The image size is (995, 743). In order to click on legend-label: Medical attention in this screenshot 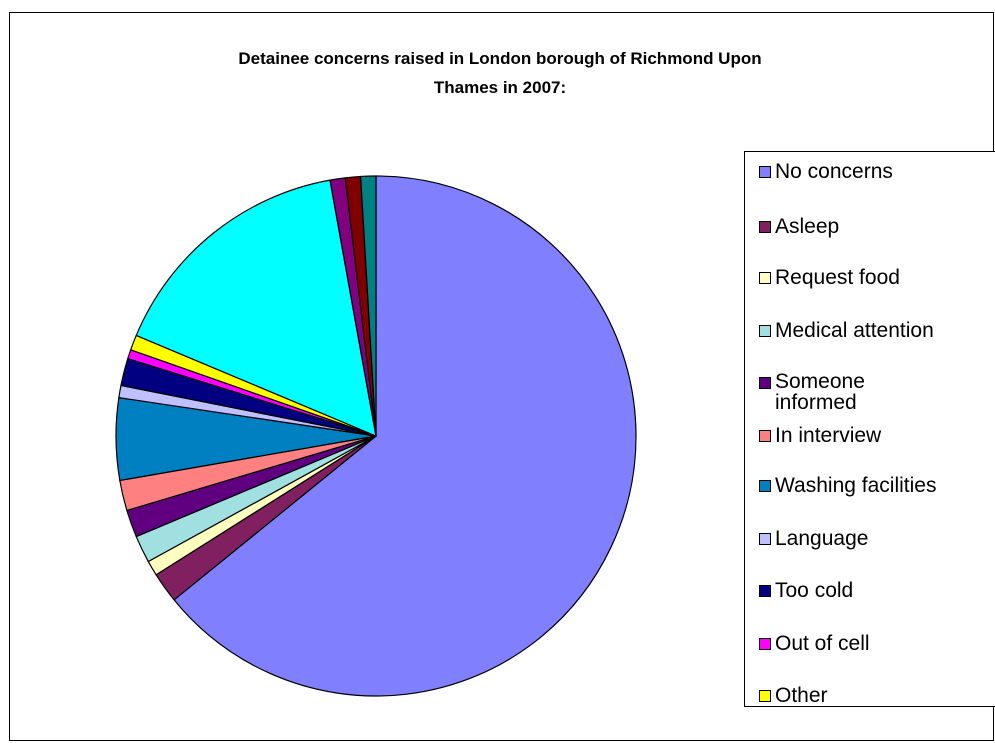, I will do `click(854, 330)`.